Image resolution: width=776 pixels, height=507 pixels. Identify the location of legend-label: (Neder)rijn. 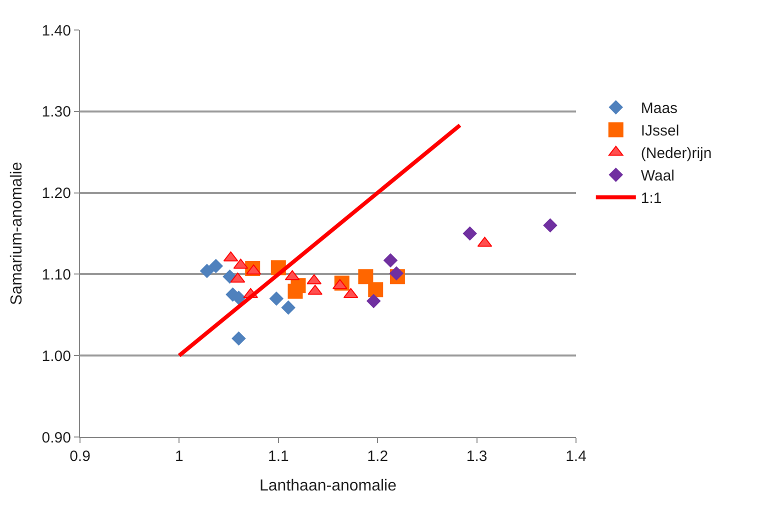
(676, 153).